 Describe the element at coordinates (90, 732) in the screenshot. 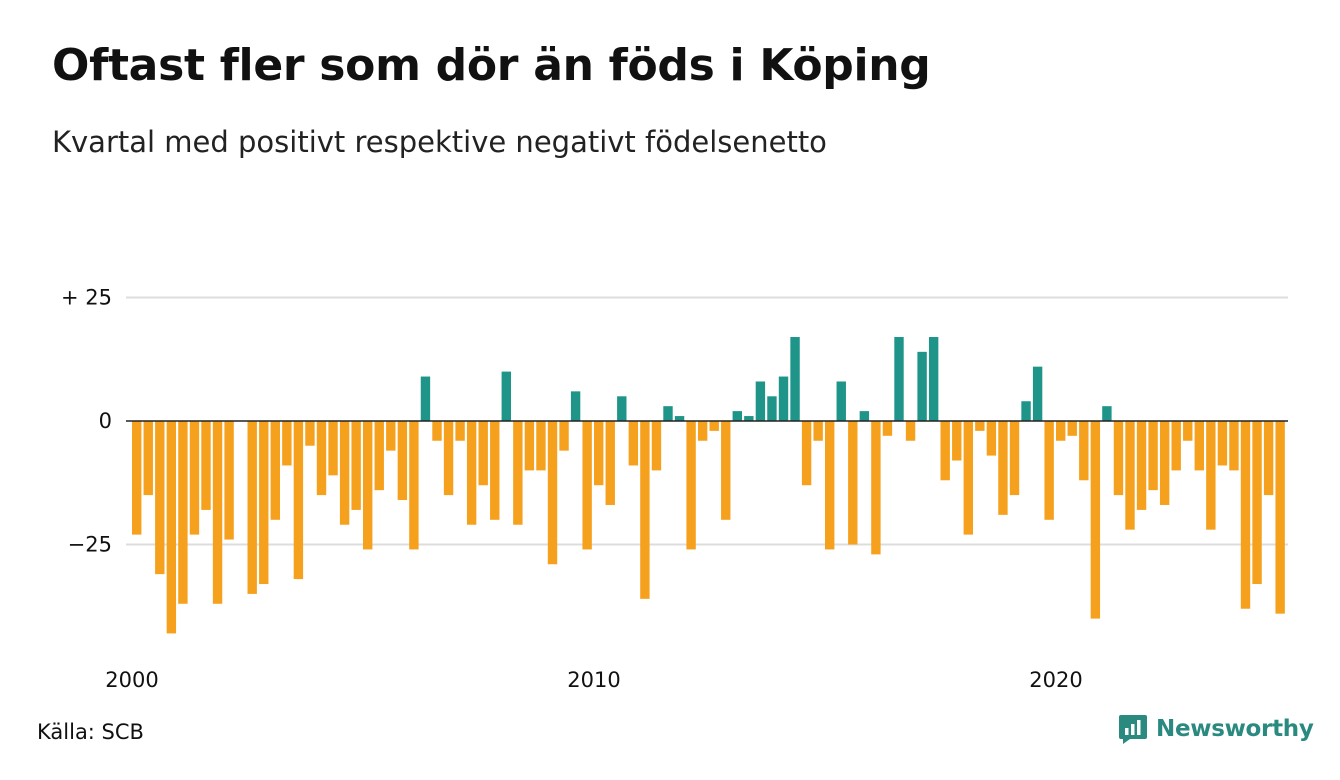

I see `source-label: Källa: SCB` at that location.